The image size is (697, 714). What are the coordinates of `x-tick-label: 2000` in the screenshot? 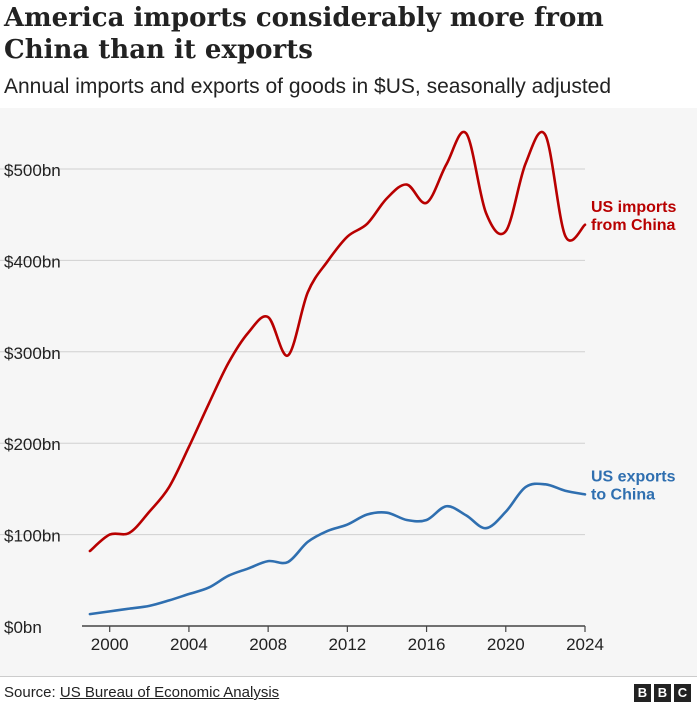 It's located at (110, 644).